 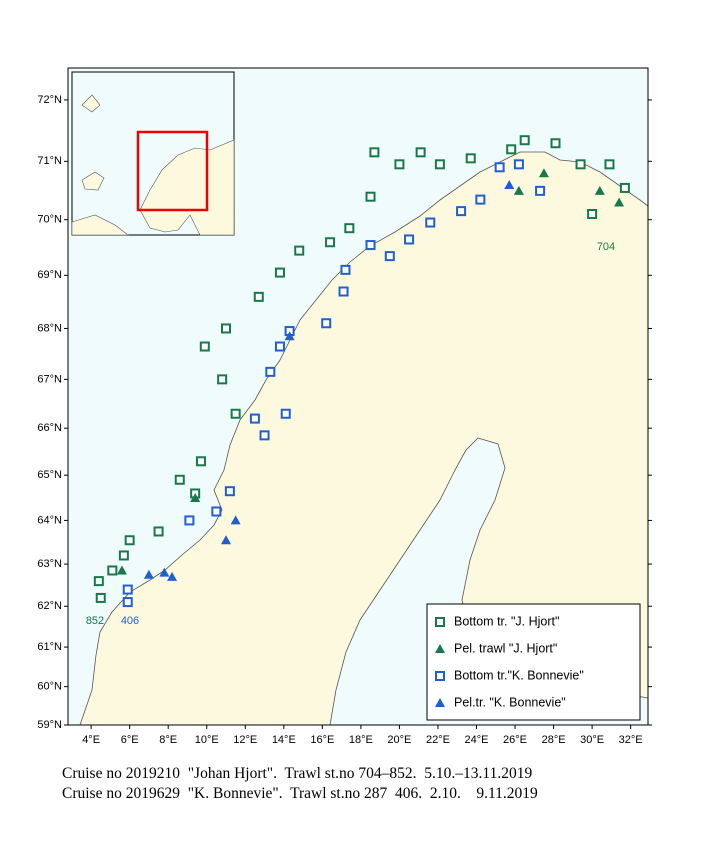 I want to click on legend-label: Pel. trawl "J. Hjort", so click(x=505, y=648).